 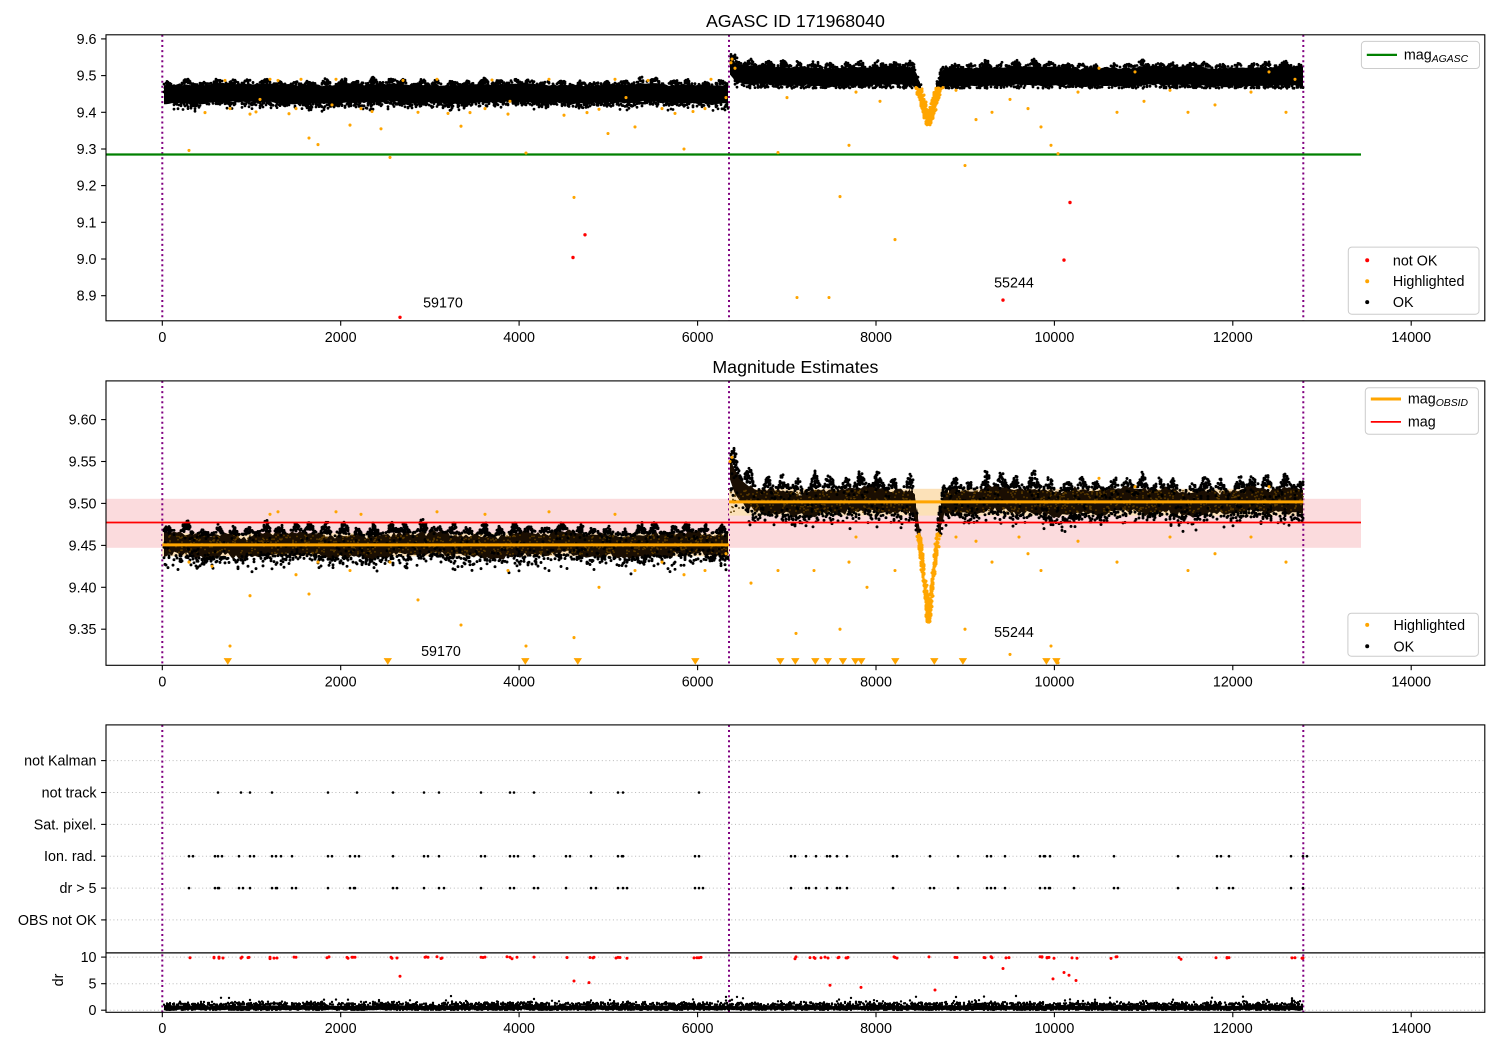 What do you see at coordinates (83, 546) in the screenshot?
I see `svg-text: 9.45` at bounding box center [83, 546].